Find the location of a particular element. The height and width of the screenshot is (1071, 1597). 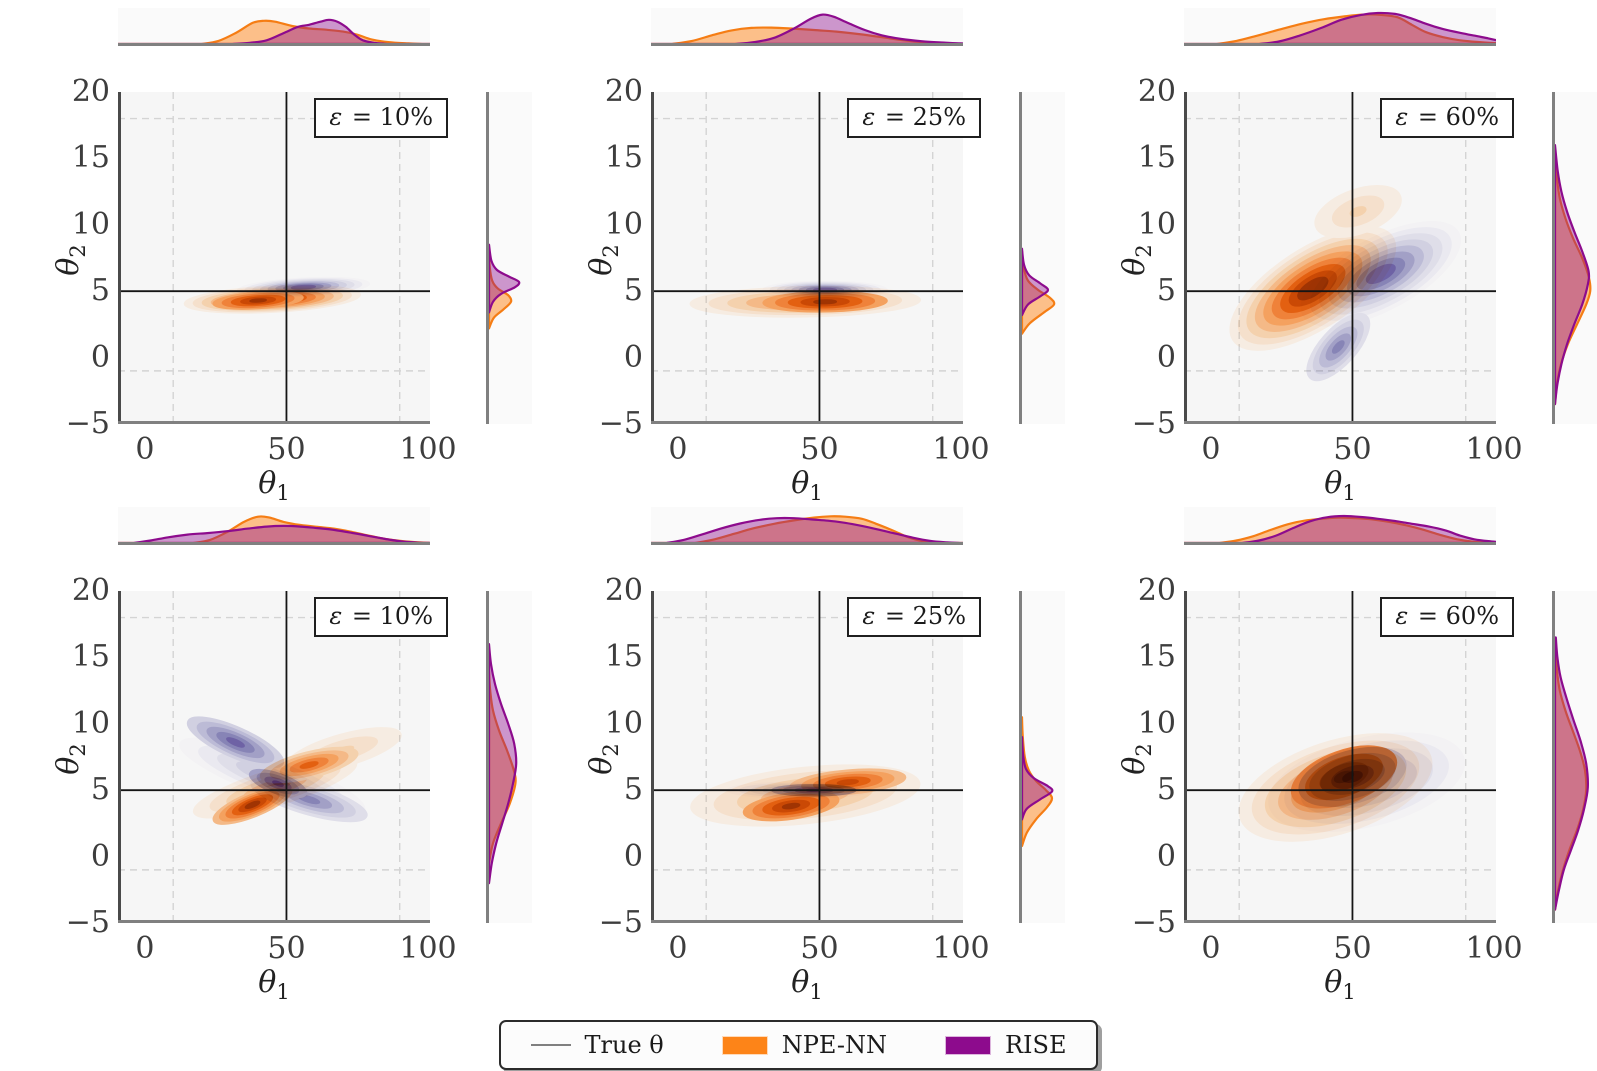

legend: True θ NPE-NN RISE is located at coordinates (798, 1045).